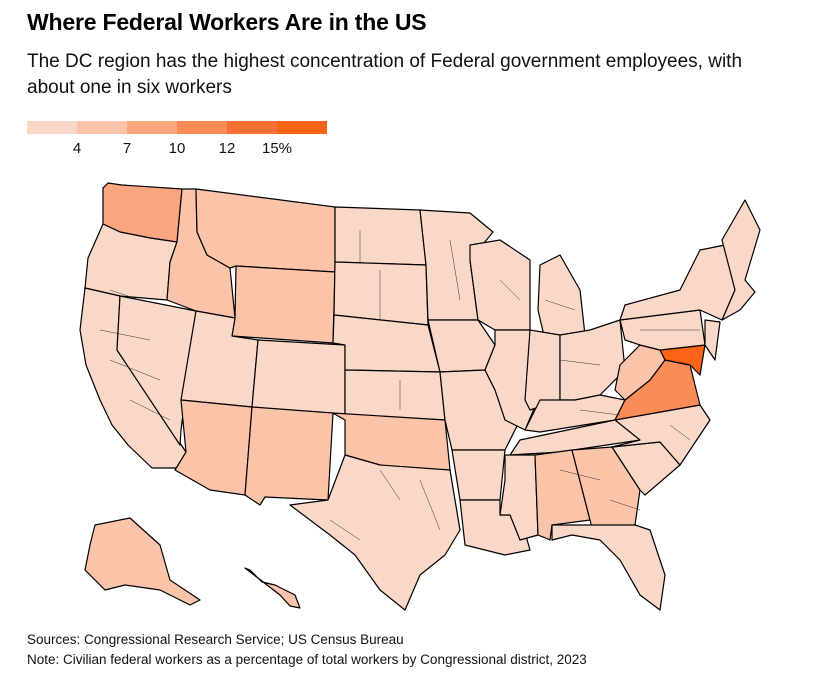 This screenshot has height=676, width=817. What do you see at coordinates (227, 22) in the screenshot?
I see `chart-title: Where Federal Workers Are in the US` at bounding box center [227, 22].